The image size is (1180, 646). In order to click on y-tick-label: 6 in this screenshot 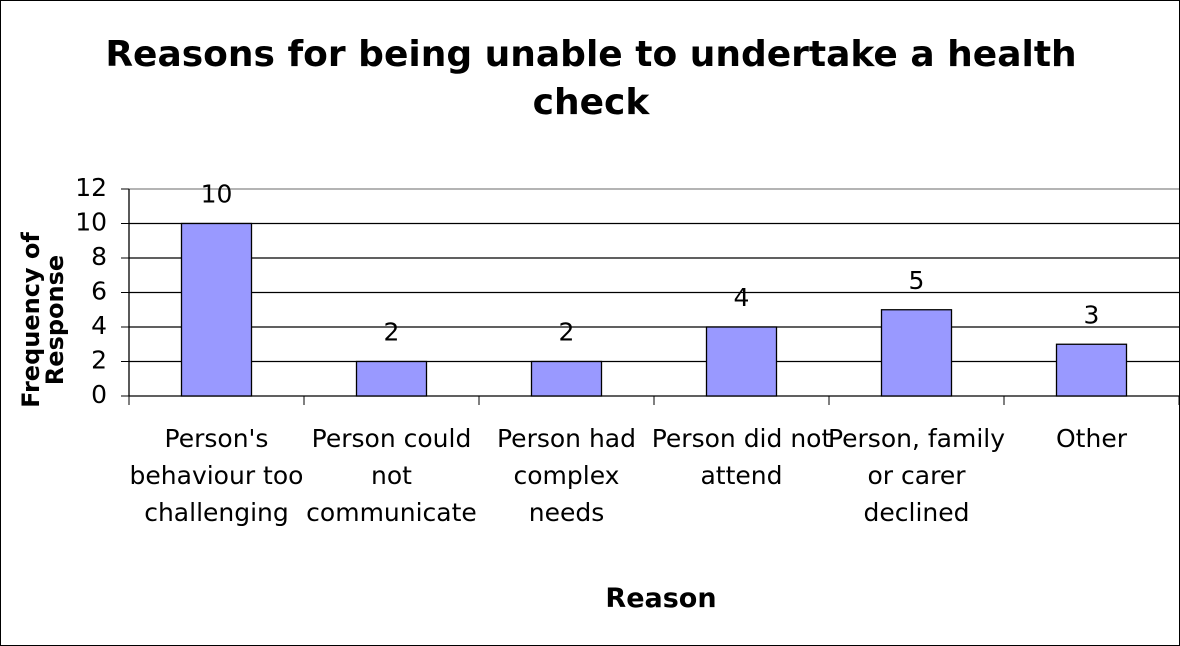, I will do `click(99, 291)`.